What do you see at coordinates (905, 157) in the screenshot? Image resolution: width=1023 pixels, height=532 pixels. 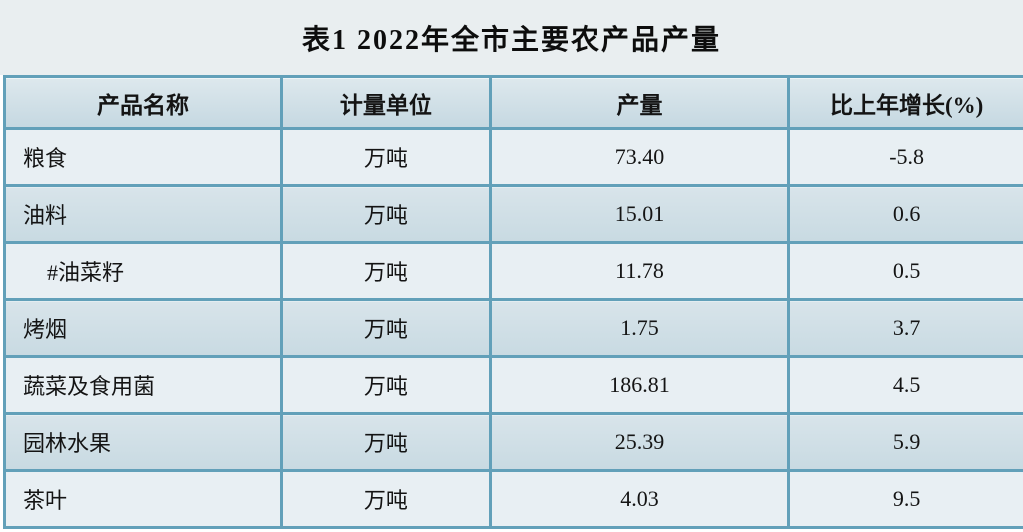 I see `growth-cell: -5.8` at bounding box center [905, 157].